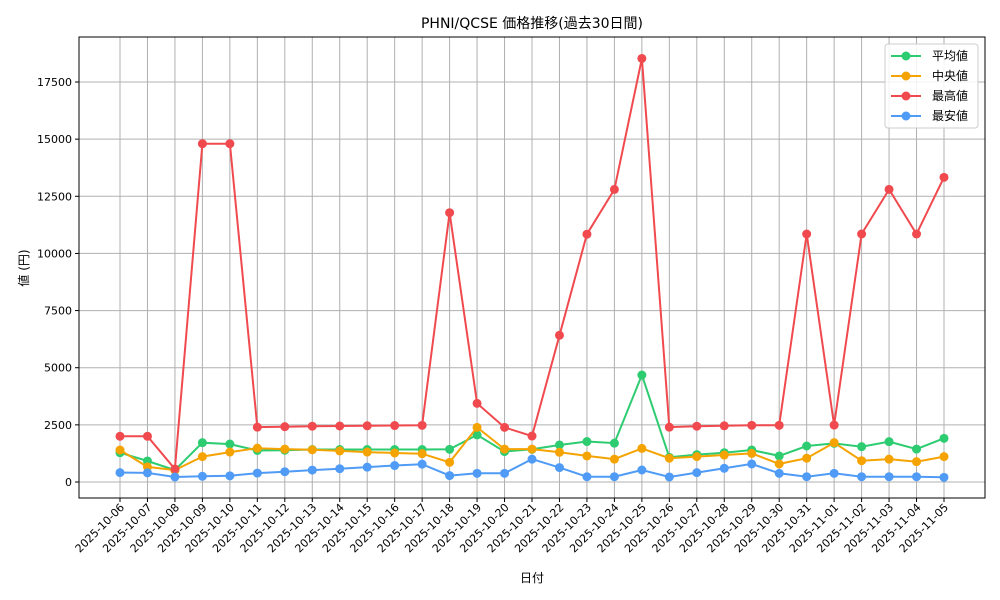 The image size is (1000, 600). I want to click on legend-label: 最安値, so click(950, 115).